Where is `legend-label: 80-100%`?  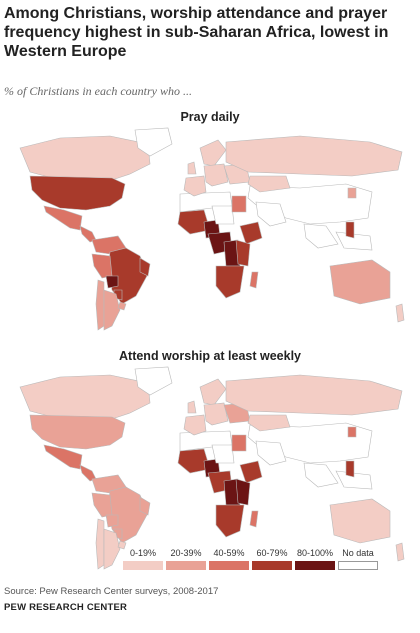 legend-label: 80-100% is located at coordinates (315, 553).